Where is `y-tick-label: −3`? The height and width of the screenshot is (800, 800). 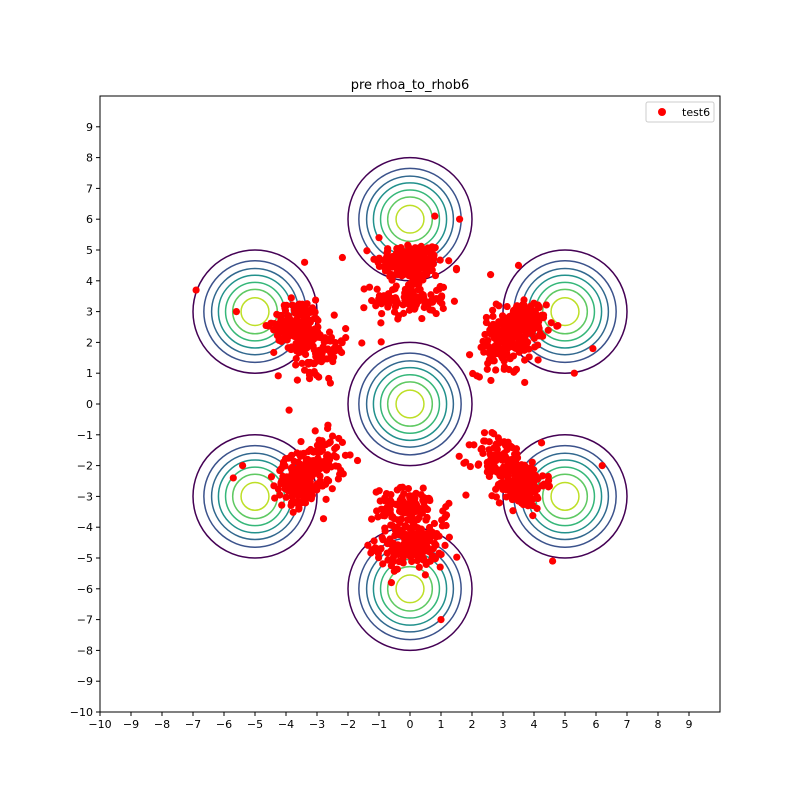
y-tick-label: −3 is located at coordinates (85, 496).